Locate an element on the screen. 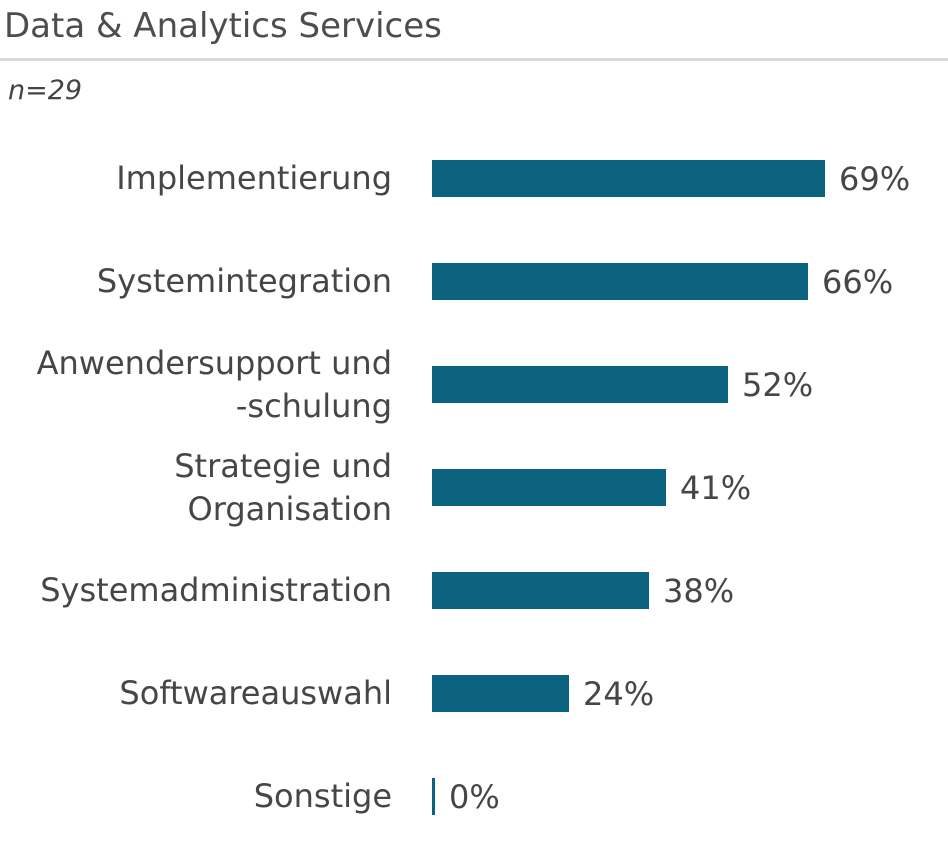  value-label: 38% is located at coordinates (699, 590).